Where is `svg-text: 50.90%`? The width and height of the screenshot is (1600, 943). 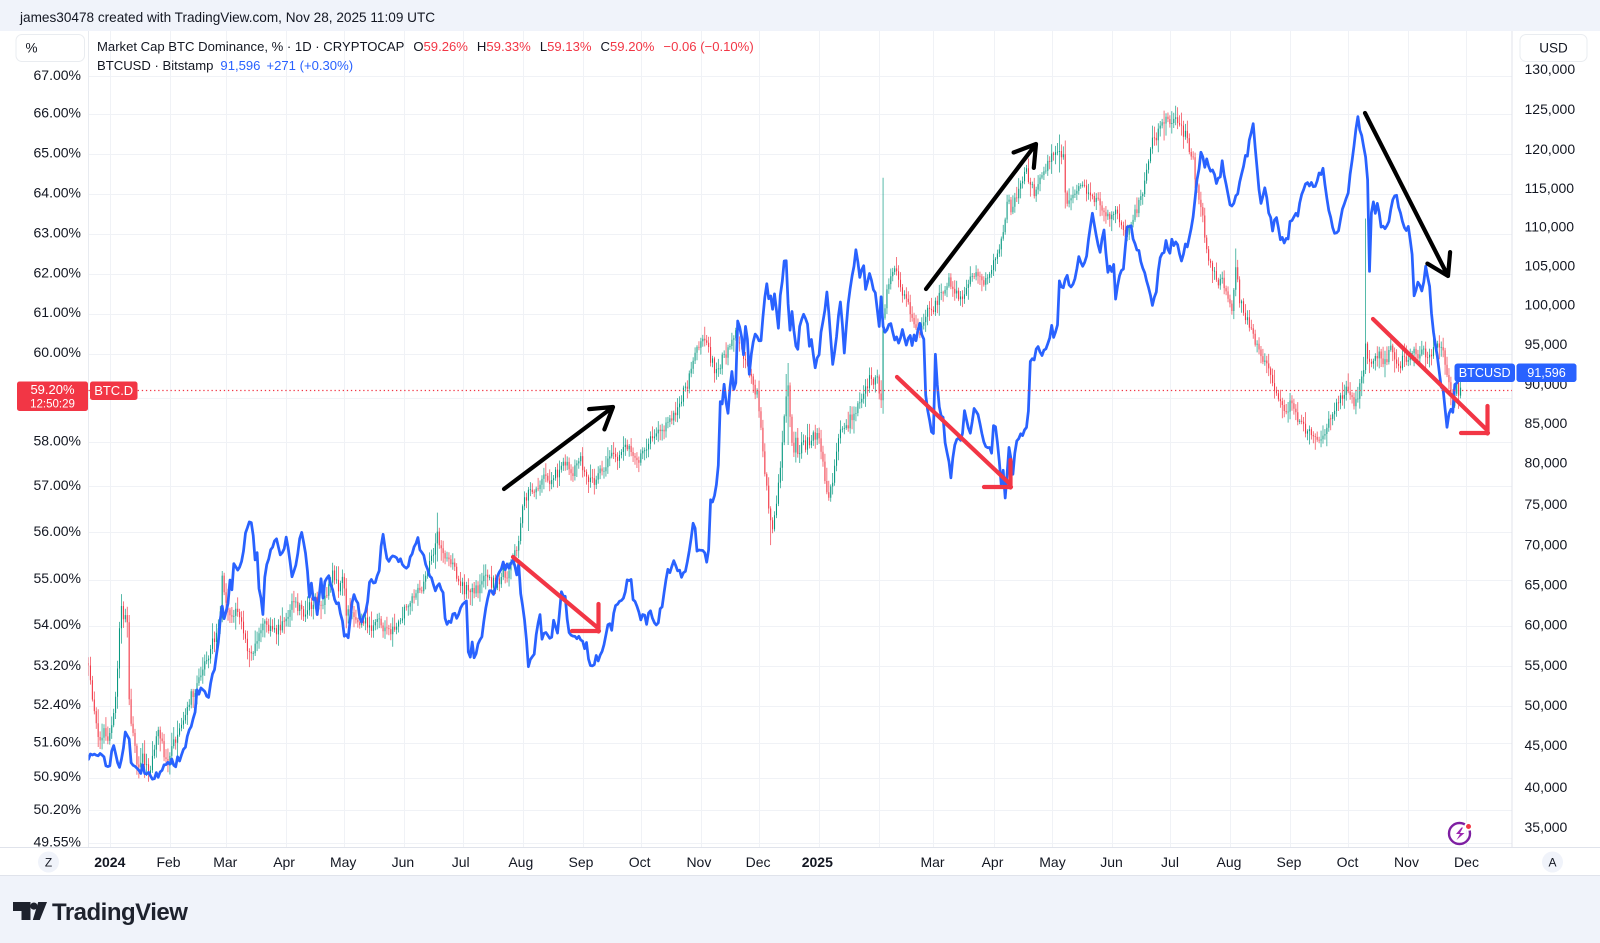
svg-text: 50.90% is located at coordinates (57, 776).